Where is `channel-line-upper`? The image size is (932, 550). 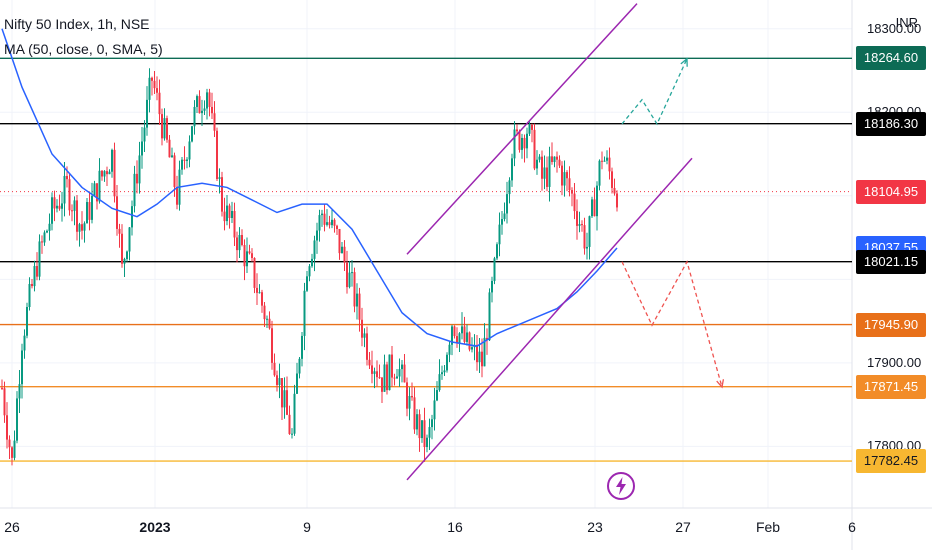 channel-line-upper is located at coordinates (522, 129).